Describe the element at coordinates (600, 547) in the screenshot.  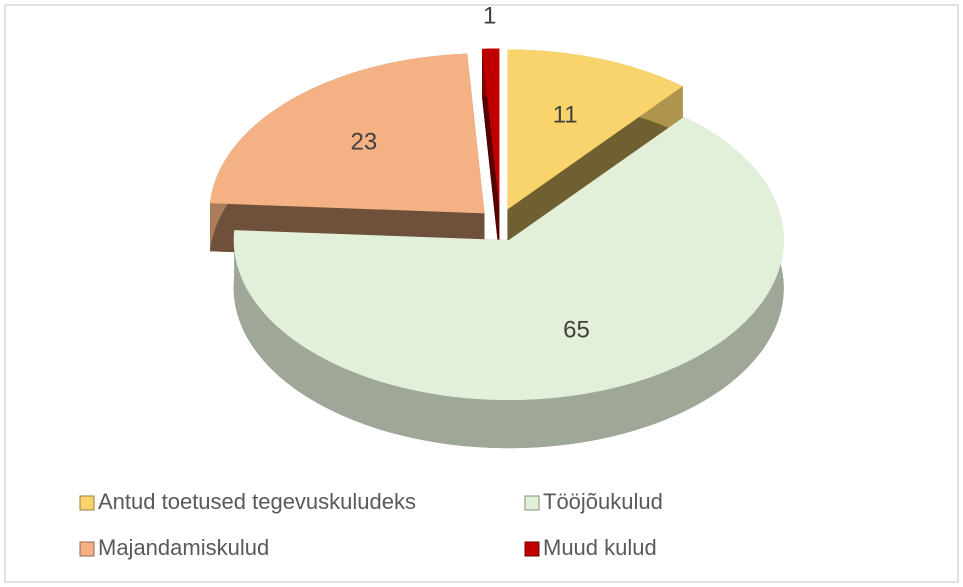
I see `legend-label: Muud kulud` at that location.